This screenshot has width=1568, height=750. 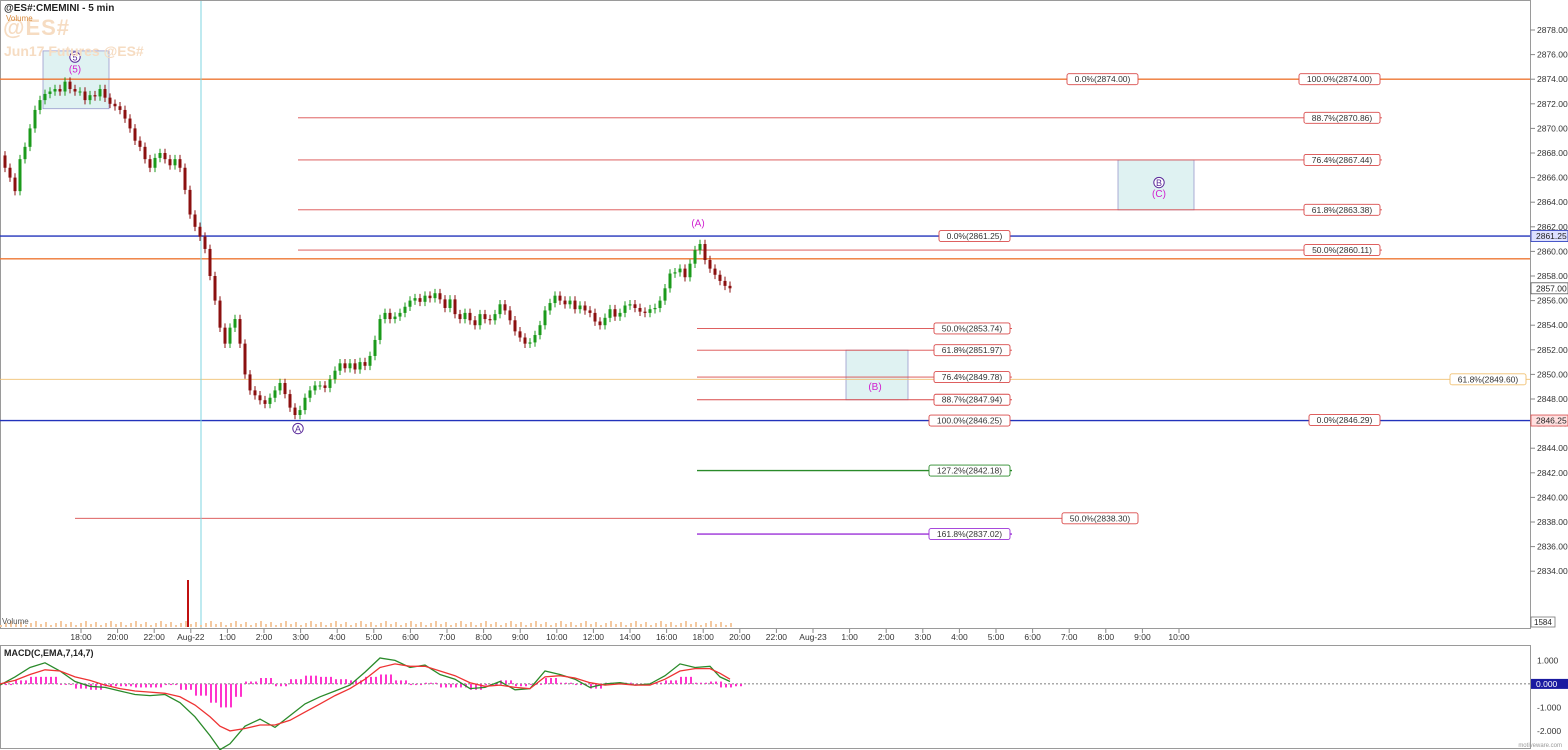 I want to click on fib-label: 61.8%(2849.60), so click(x=1488, y=379).